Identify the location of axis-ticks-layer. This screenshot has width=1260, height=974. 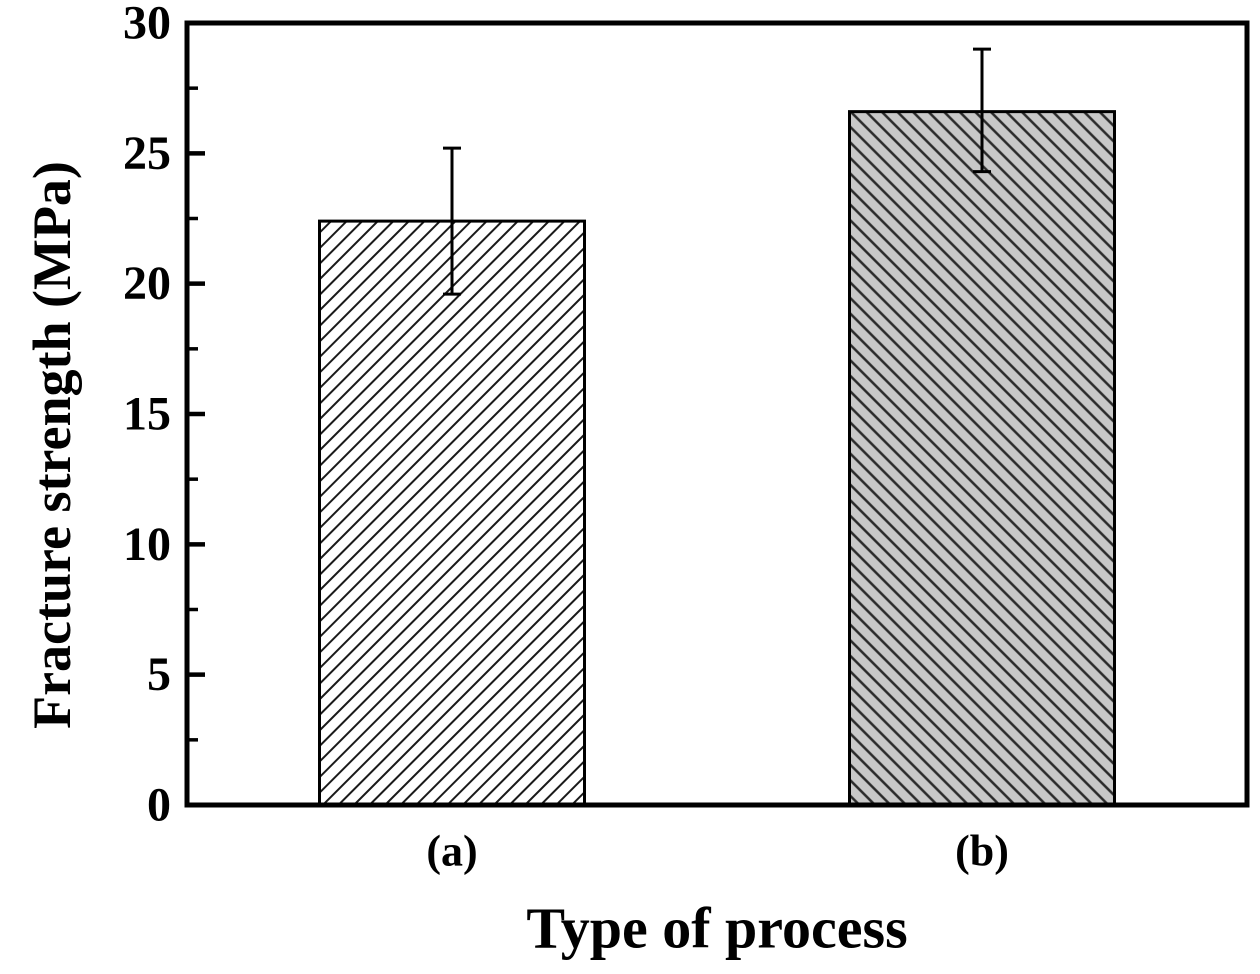
(196, 414).